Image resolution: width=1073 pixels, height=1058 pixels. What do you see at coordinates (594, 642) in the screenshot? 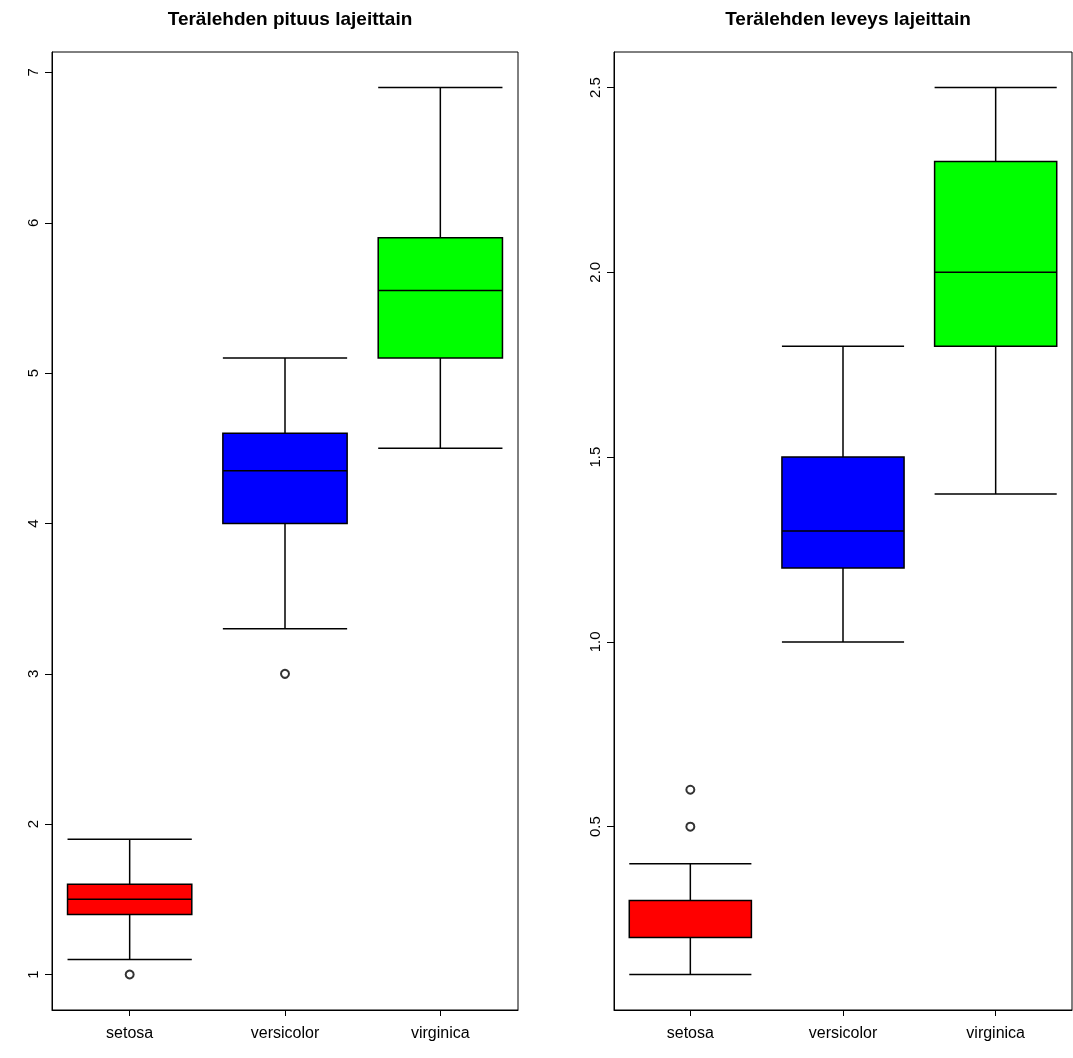
I see `y-tick-label: 1.0` at bounding box center [594, 642].